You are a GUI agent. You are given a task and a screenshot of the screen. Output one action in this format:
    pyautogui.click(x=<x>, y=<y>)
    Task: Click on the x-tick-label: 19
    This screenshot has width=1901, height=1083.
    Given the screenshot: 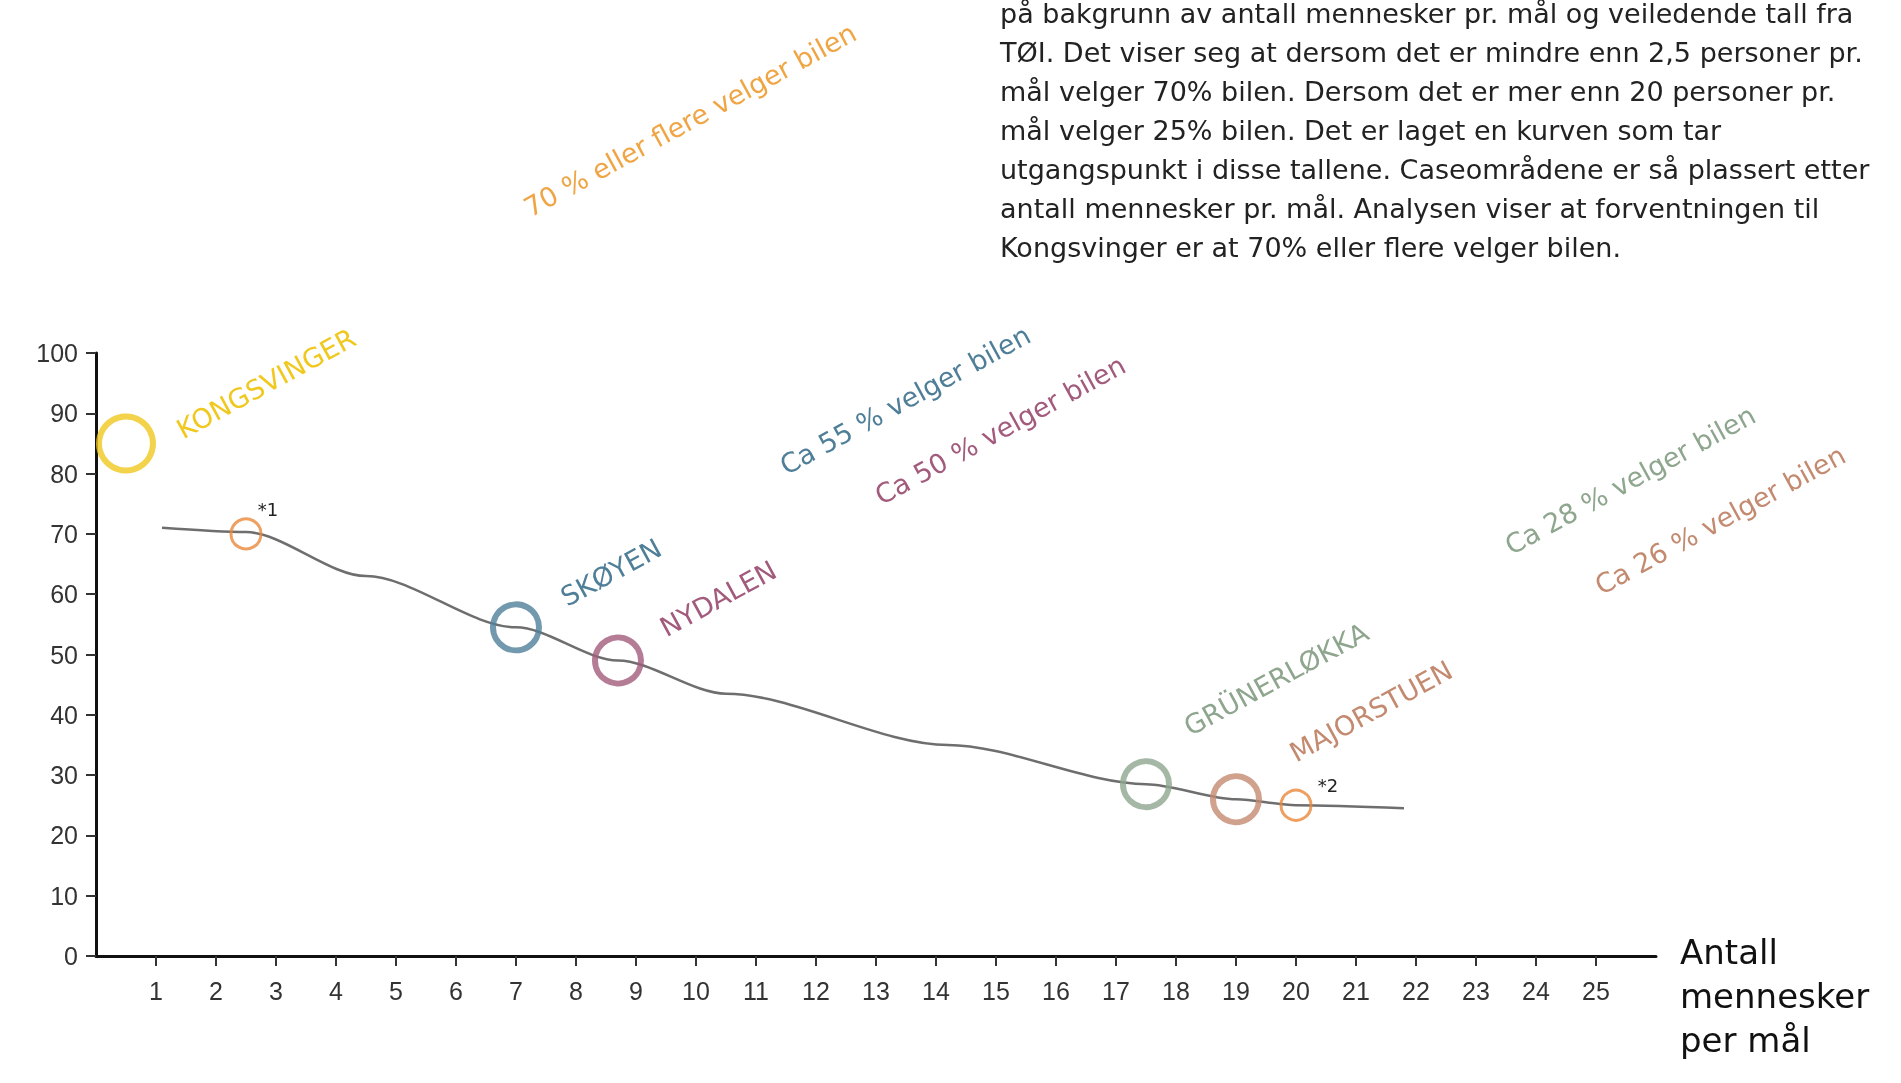 What is the action you would take?
    pyautogui.click(x=1236, y=990)
    